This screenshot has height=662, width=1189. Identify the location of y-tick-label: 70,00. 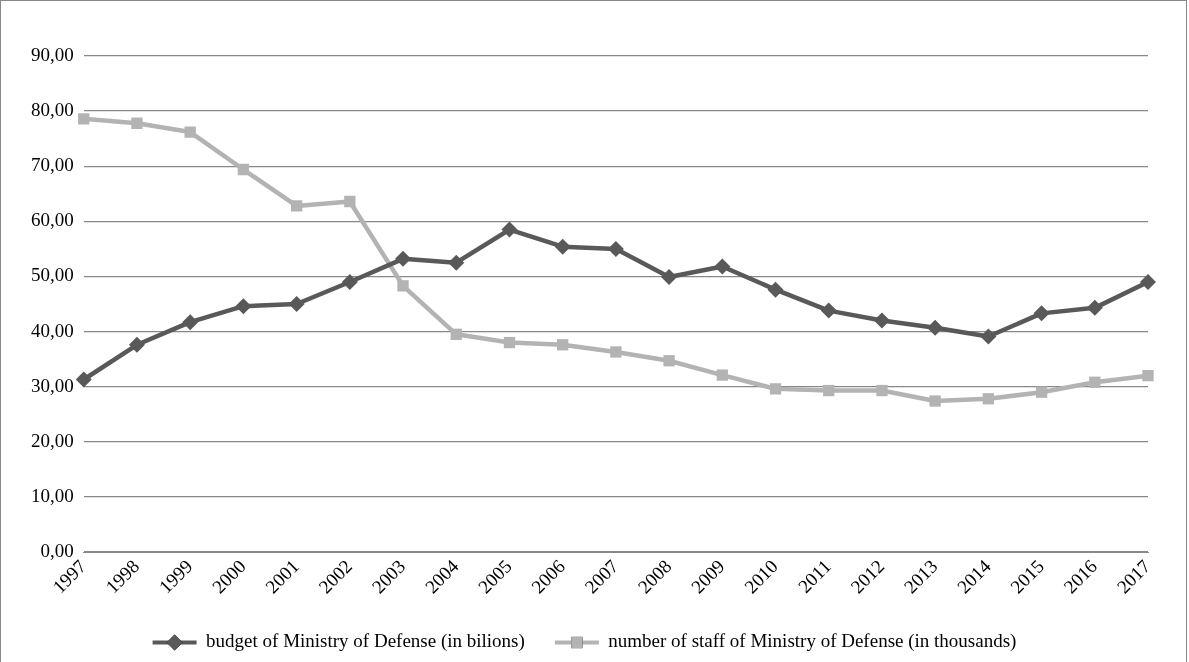
(52, 165).